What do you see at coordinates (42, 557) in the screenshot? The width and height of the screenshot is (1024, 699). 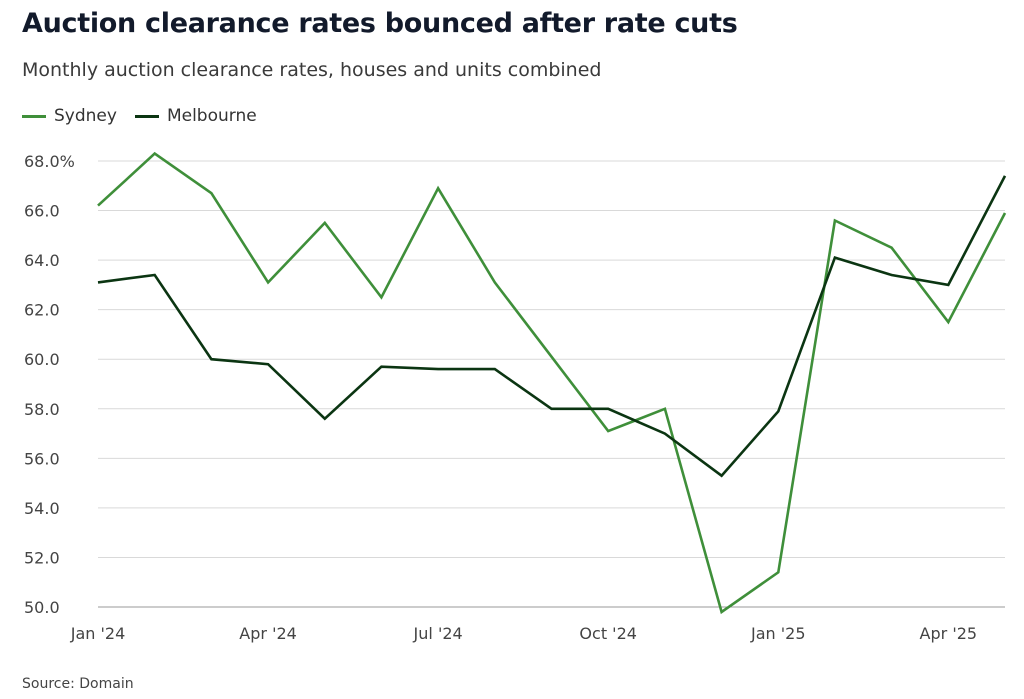 I see `y-tick-label: 52.0` at bounding box center [42, 557].